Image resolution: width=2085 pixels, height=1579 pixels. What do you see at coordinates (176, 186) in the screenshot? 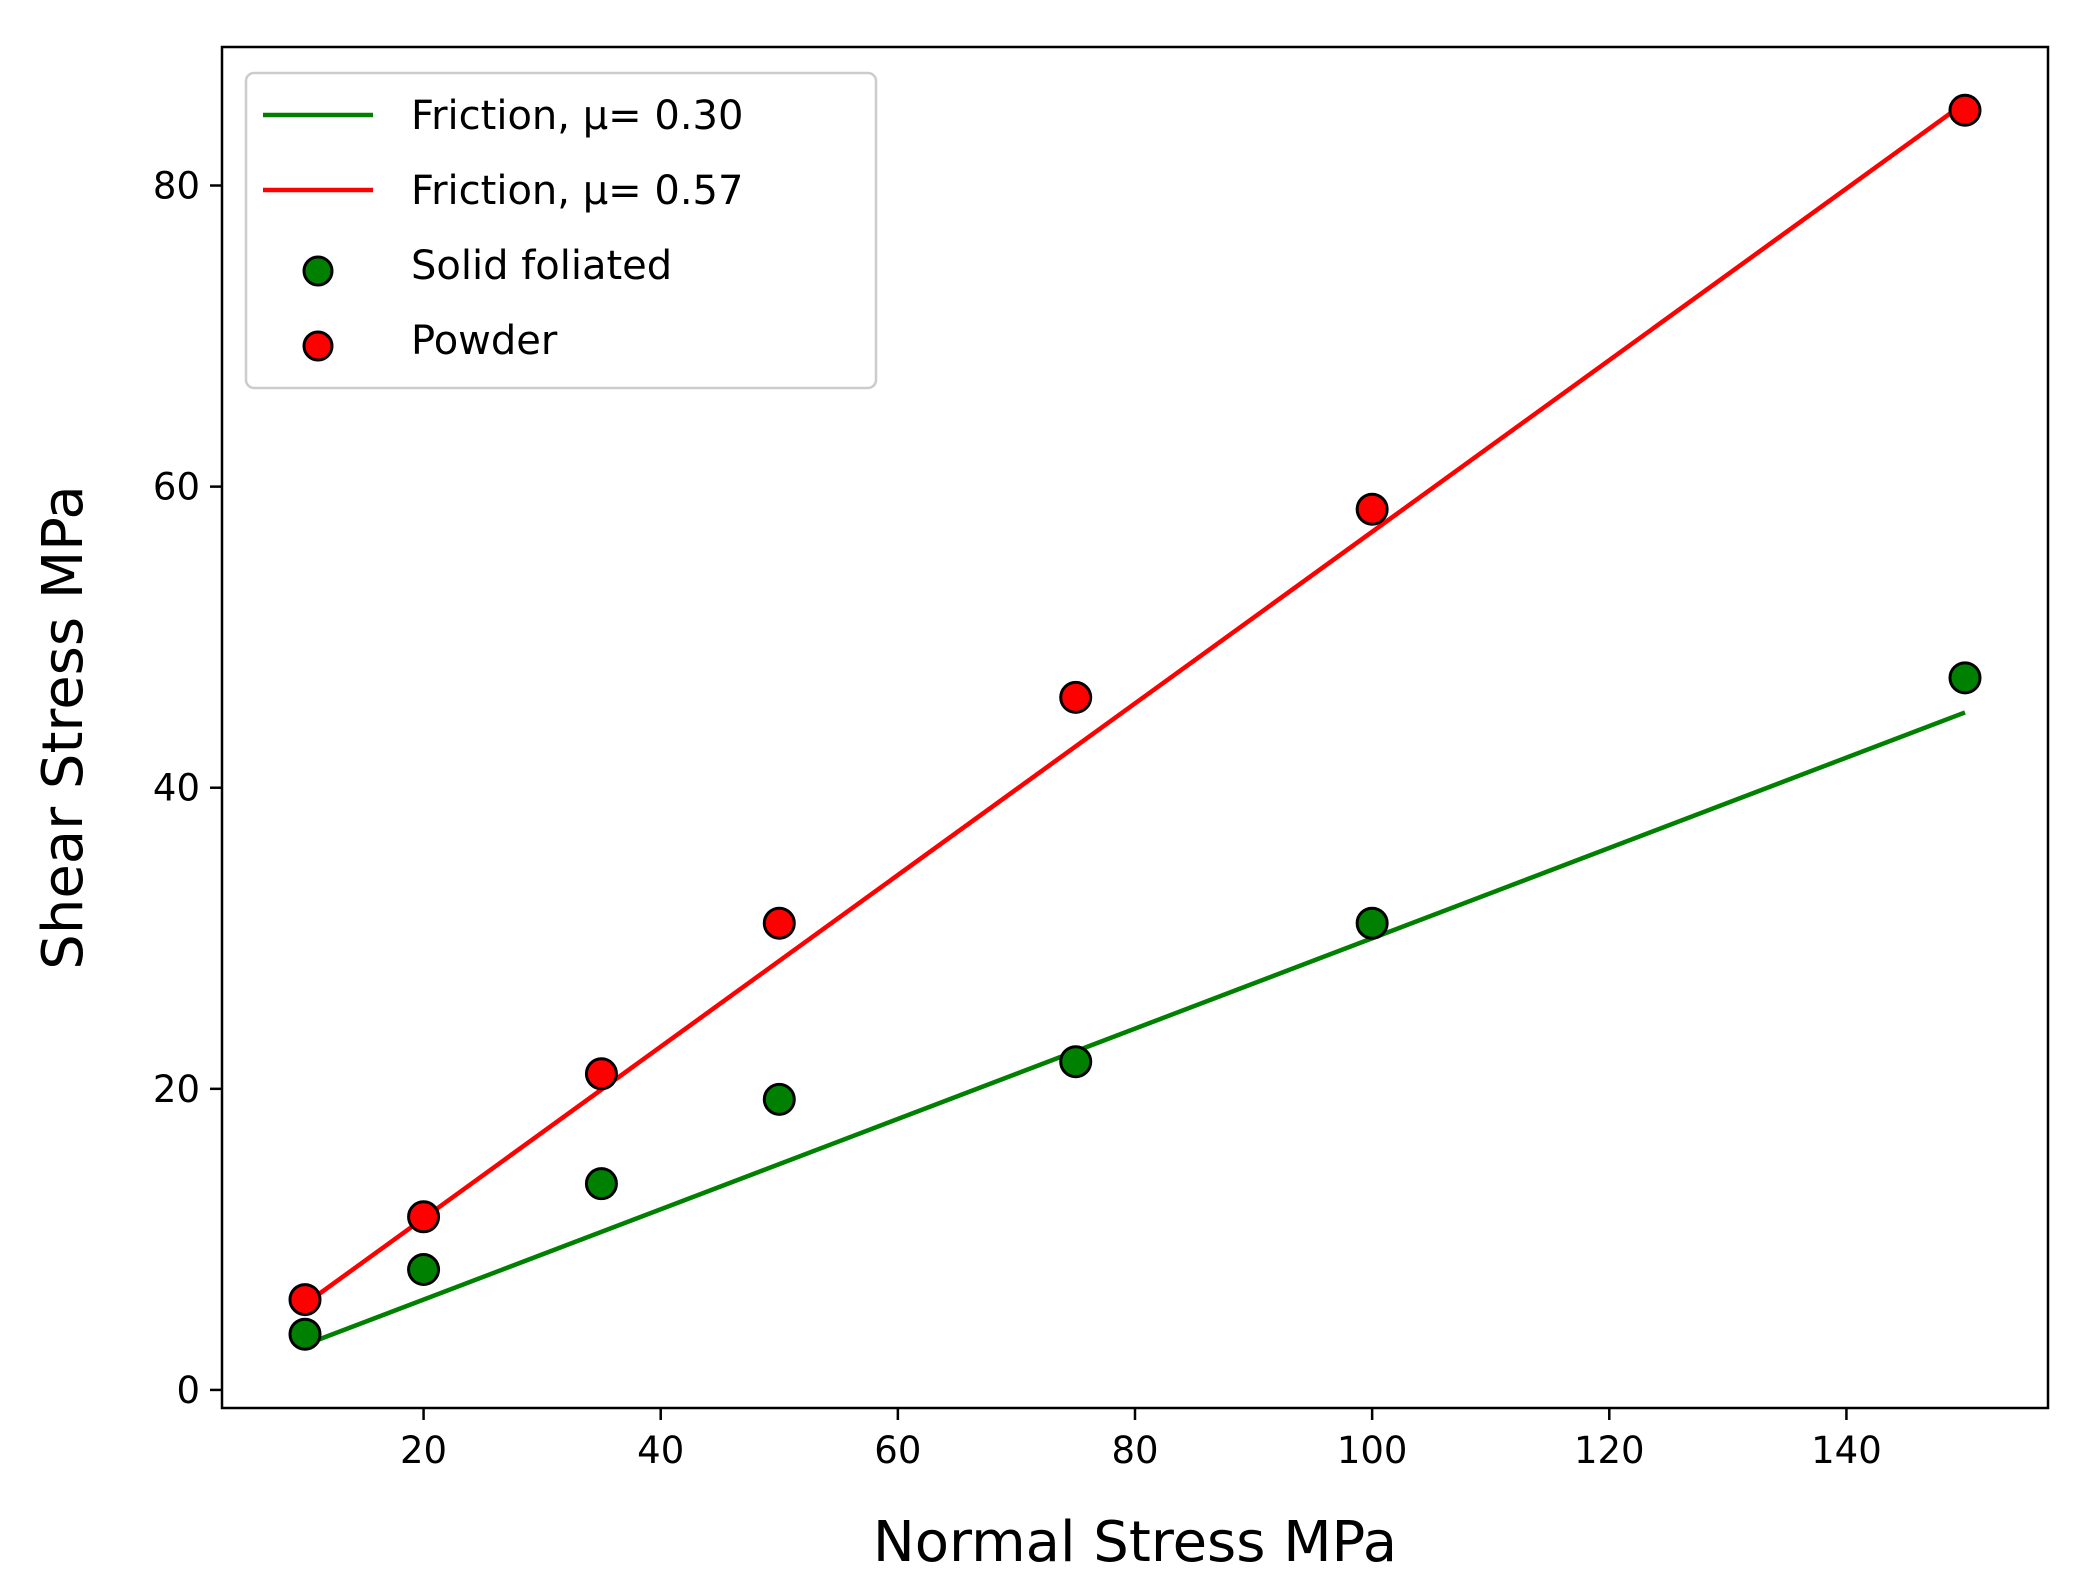
I see `y-tick-label: 80` at bounding box center [176, 186].